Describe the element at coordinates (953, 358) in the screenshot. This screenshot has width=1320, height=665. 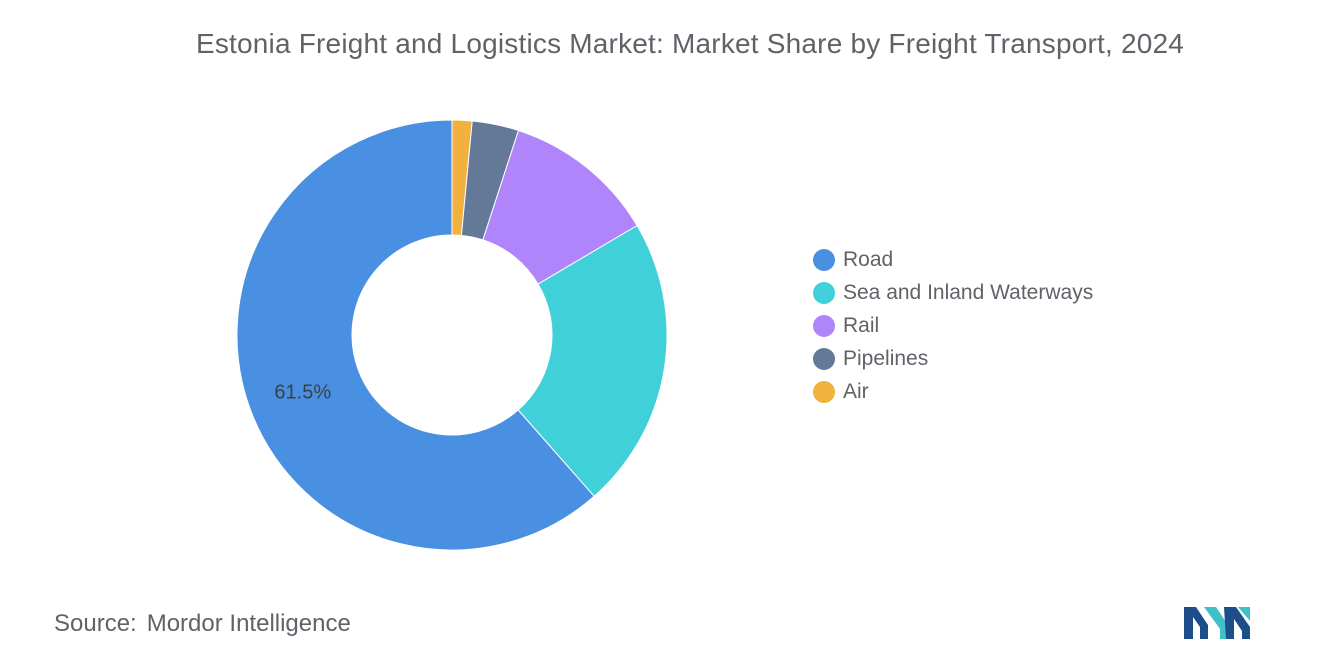
I see `legend-item-pipelines: Pipelines` at that location.